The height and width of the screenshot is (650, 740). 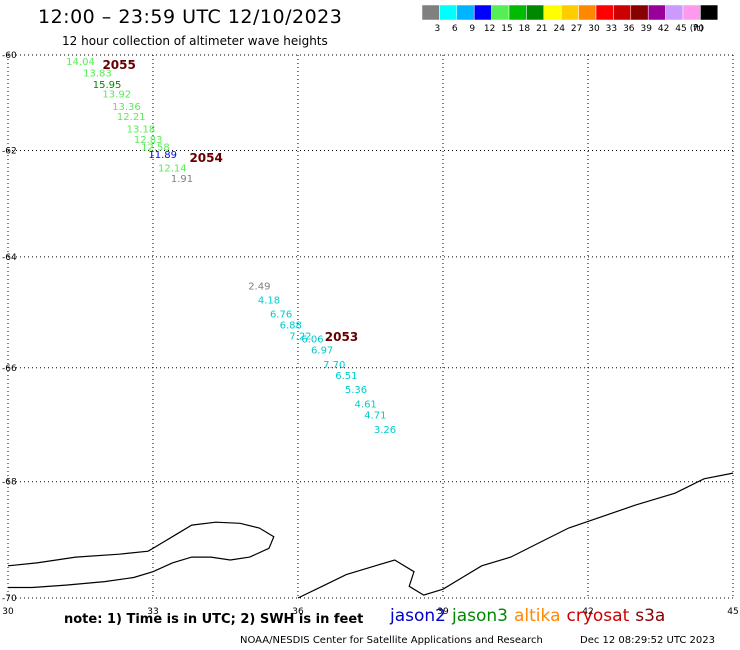 What do you see at coordinates (385, 430) in the screenshot?
I see `wave-height-label: 3.26` at bounding box center [385, 430].